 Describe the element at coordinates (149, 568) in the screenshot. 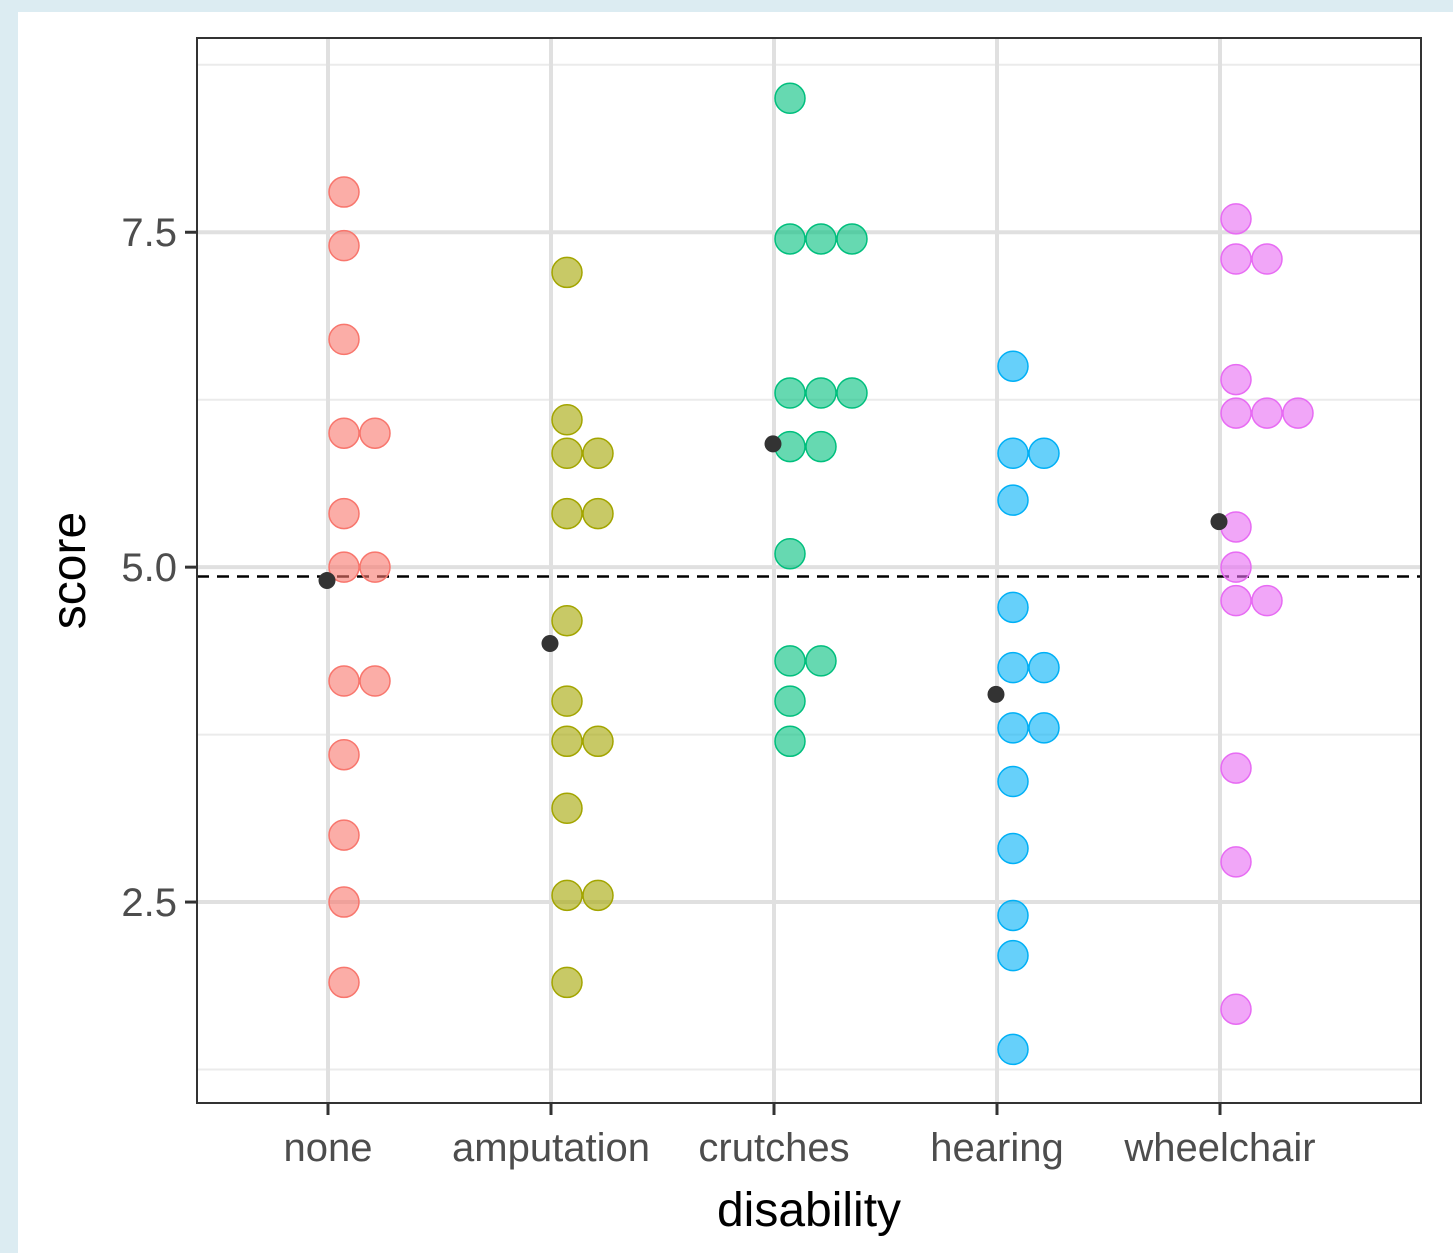

I see `y-tick-label: 5.0` at that location.